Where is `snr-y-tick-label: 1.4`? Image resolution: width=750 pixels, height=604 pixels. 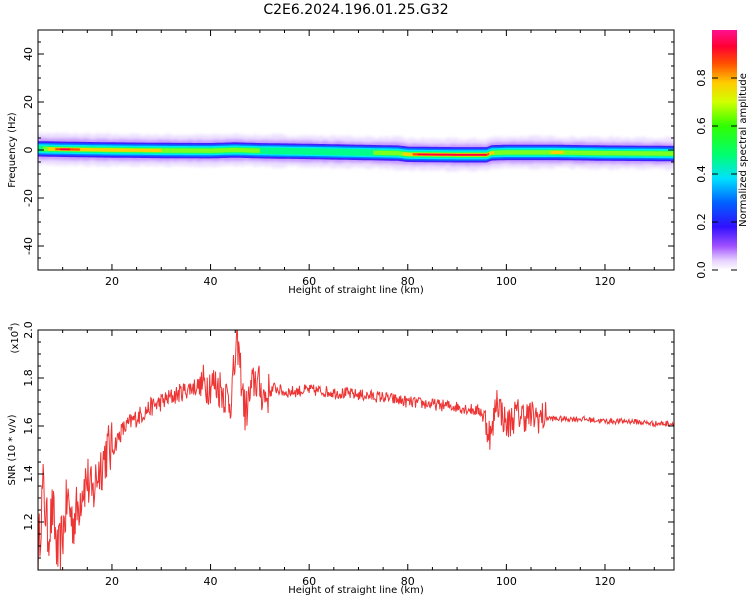 snr-y-tick-label: 1.4 is located at coordinates (28, 474).